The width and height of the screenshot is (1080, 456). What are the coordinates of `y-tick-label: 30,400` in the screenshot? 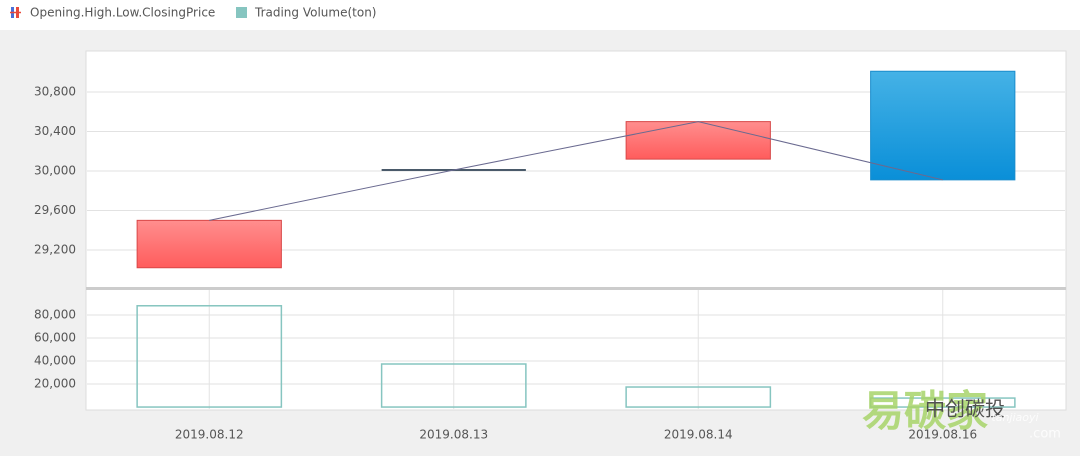 It's located at (55, 131).